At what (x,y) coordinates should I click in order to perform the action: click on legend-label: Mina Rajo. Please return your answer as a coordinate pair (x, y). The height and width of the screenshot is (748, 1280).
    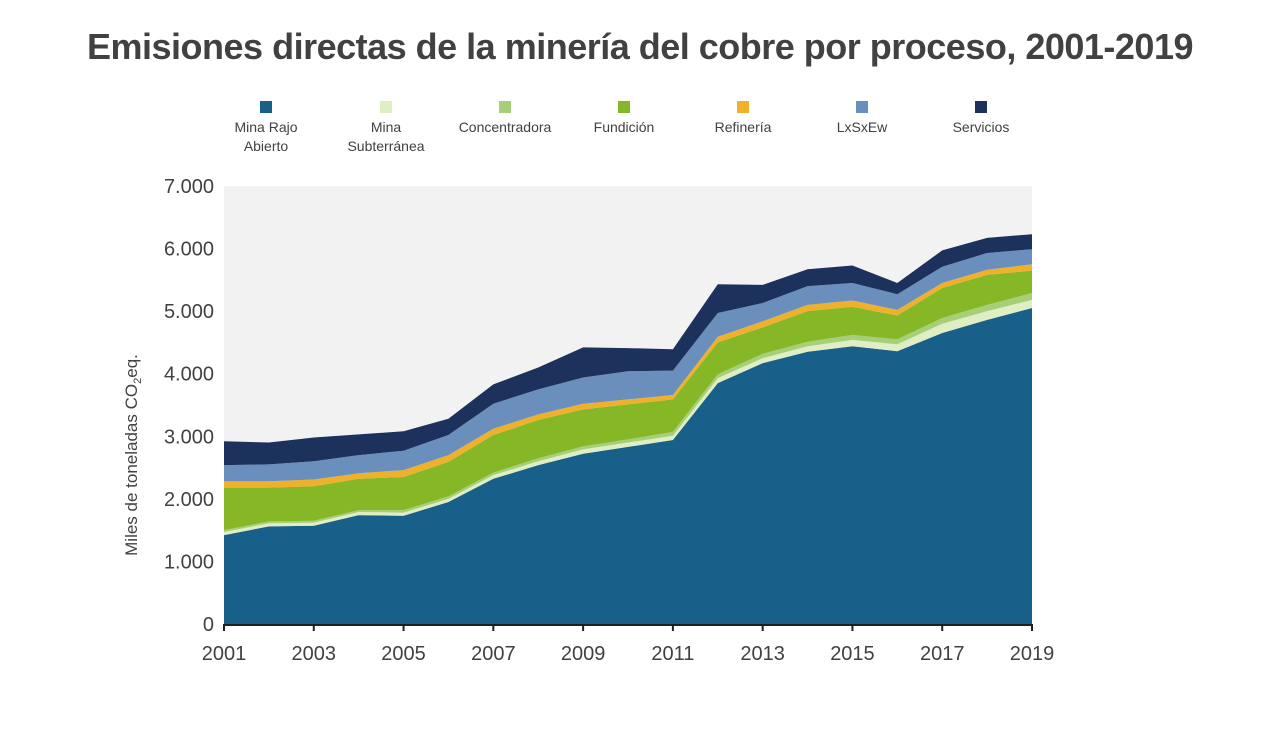
    Looking at the image, I should click on (266, 127).